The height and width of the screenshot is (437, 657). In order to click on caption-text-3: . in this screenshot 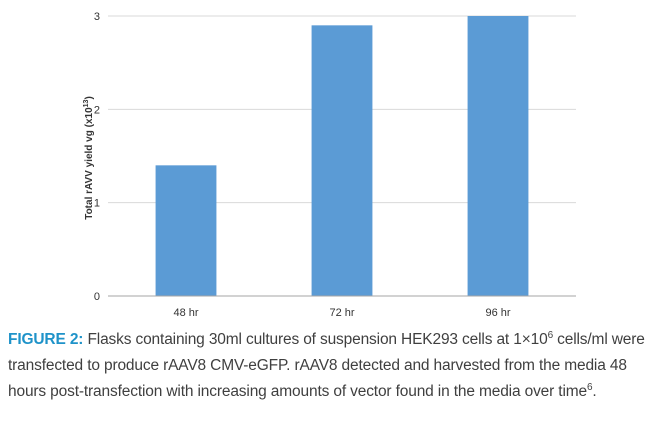, I will do `click(594, 391)`.